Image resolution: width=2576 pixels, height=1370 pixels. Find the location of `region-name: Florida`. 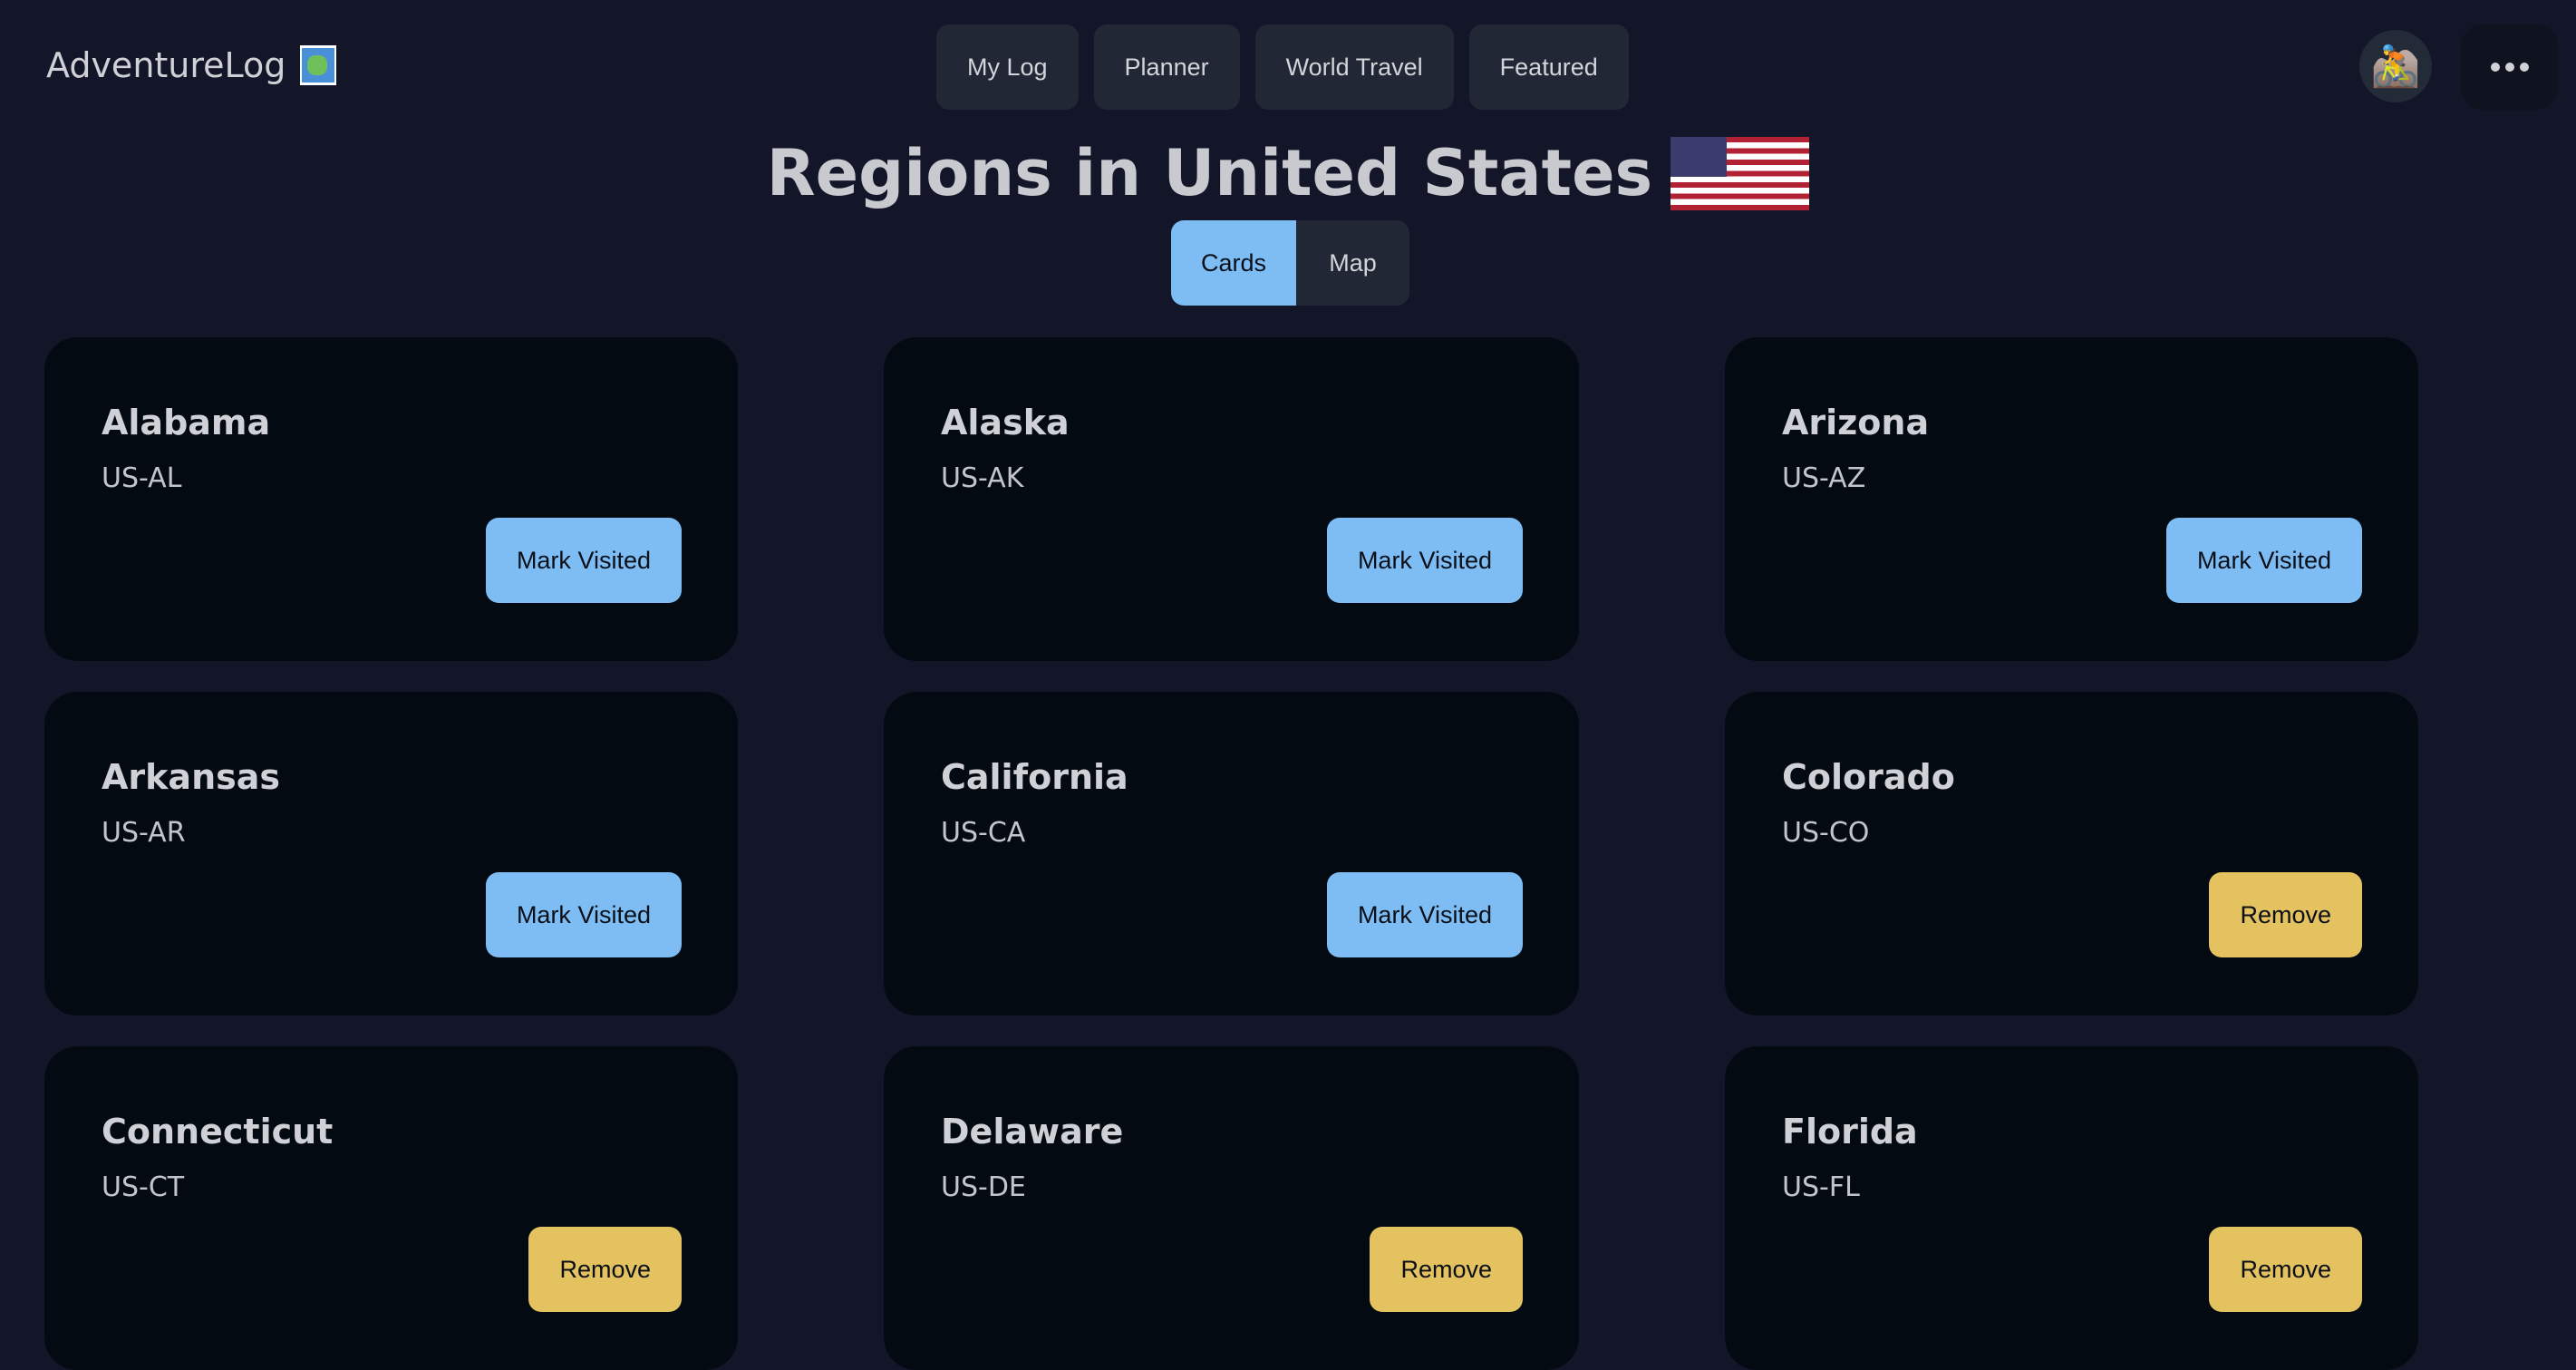

region-name: Florida is located at coordinates (1850, 1131).